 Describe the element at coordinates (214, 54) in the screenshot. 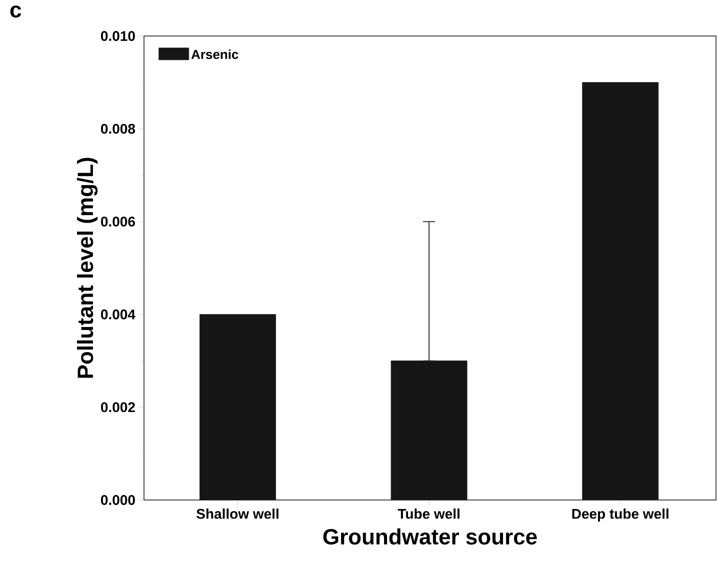

I see `legend-label: Arsenic` at that location.